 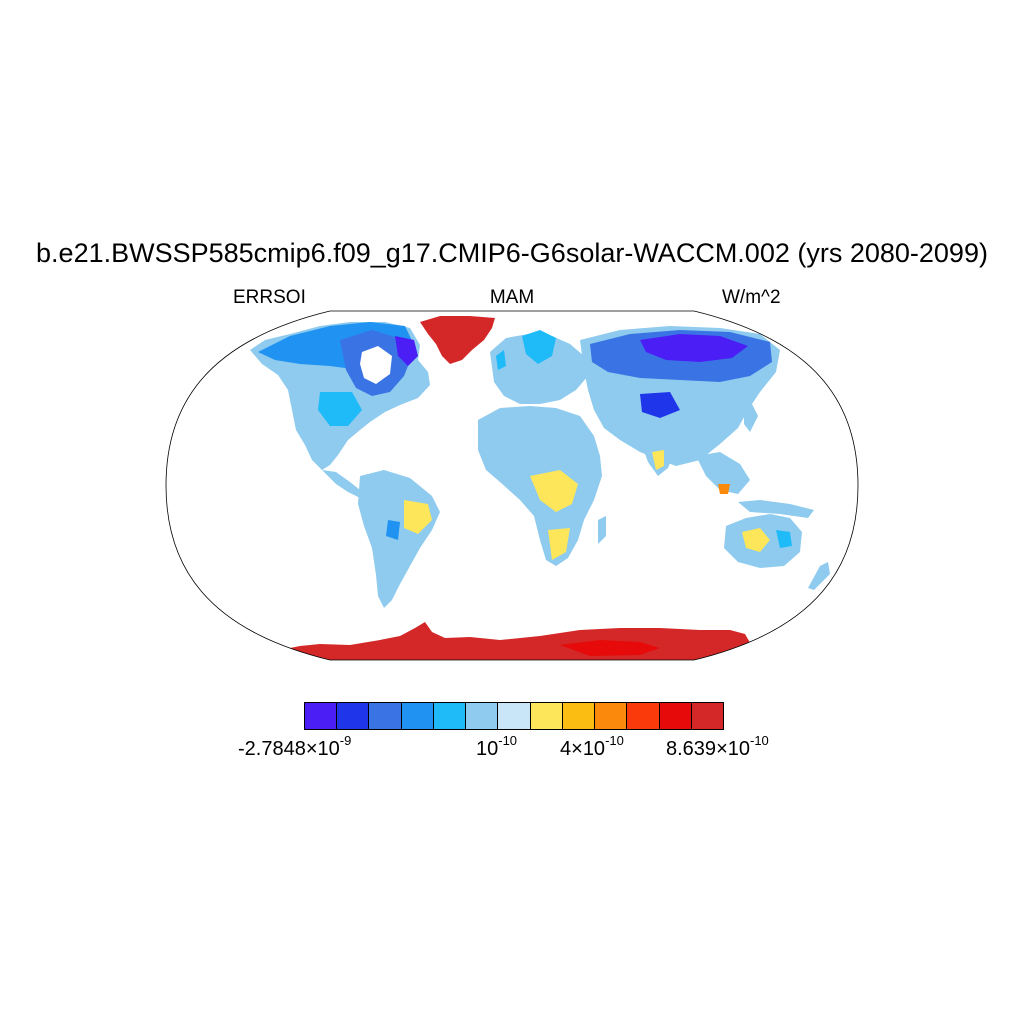 I want to click on southeast-asia-warm, so click(x=724, y=489).